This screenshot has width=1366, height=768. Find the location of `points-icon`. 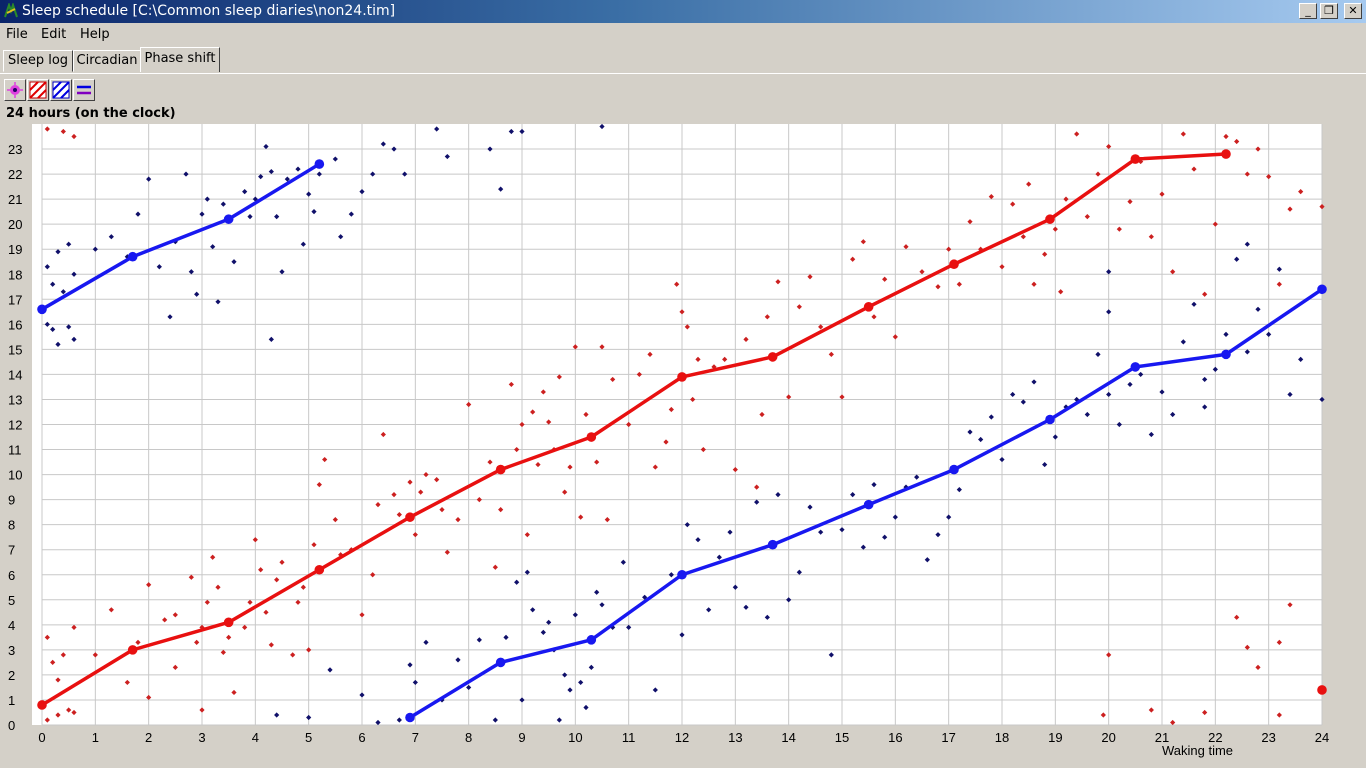

points-icon is located at coordinates (15, 90).